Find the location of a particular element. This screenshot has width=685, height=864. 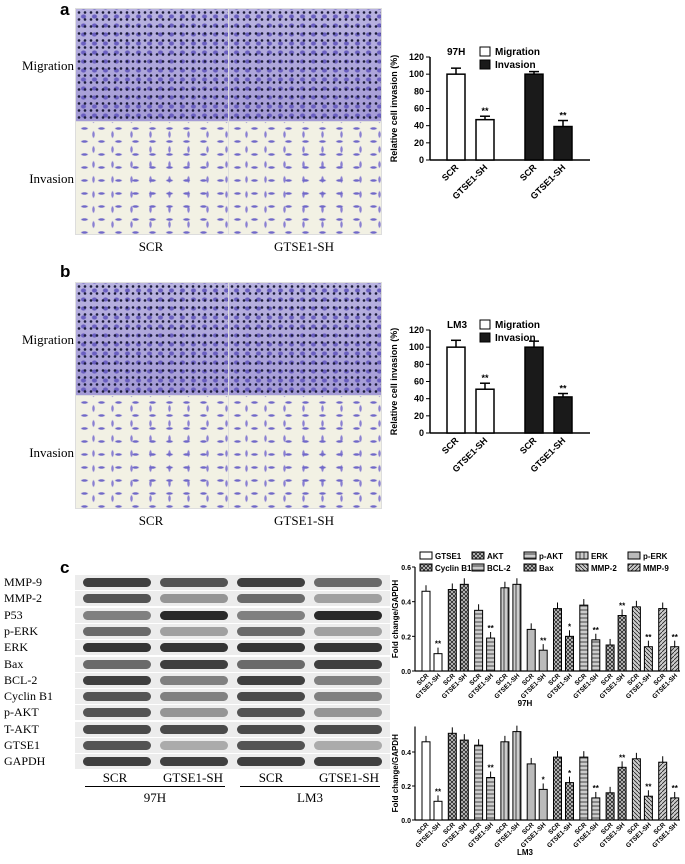

y-tick-label: 40 is located at coordinates (419, 399).